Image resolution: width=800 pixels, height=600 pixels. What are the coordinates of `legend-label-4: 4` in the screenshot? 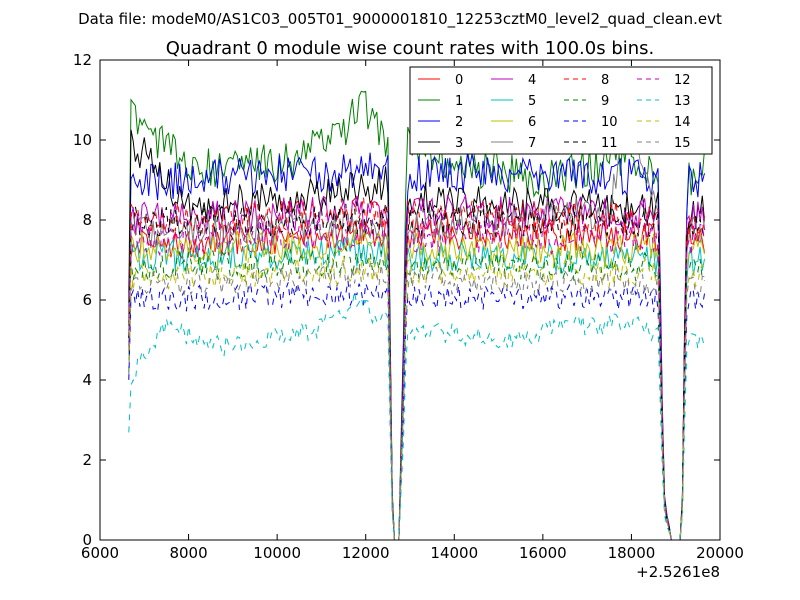 It's located at (532, 80).